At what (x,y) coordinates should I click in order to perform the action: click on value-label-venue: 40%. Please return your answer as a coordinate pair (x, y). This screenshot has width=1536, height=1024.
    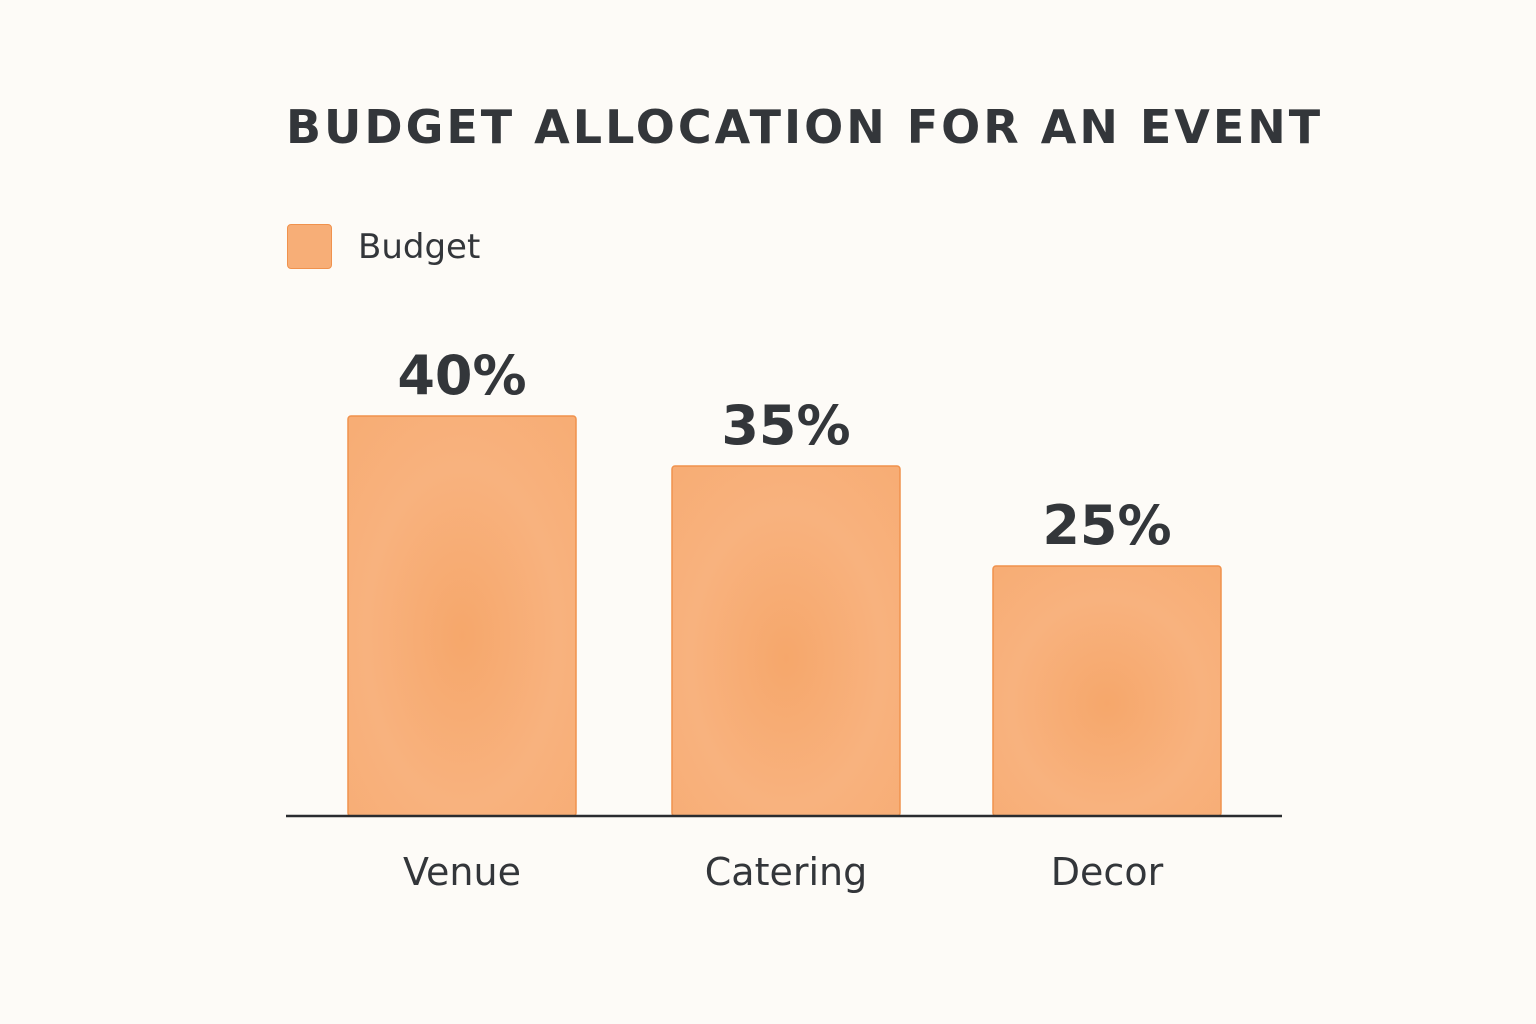
    Looking at the image, I should click on (461, 375).